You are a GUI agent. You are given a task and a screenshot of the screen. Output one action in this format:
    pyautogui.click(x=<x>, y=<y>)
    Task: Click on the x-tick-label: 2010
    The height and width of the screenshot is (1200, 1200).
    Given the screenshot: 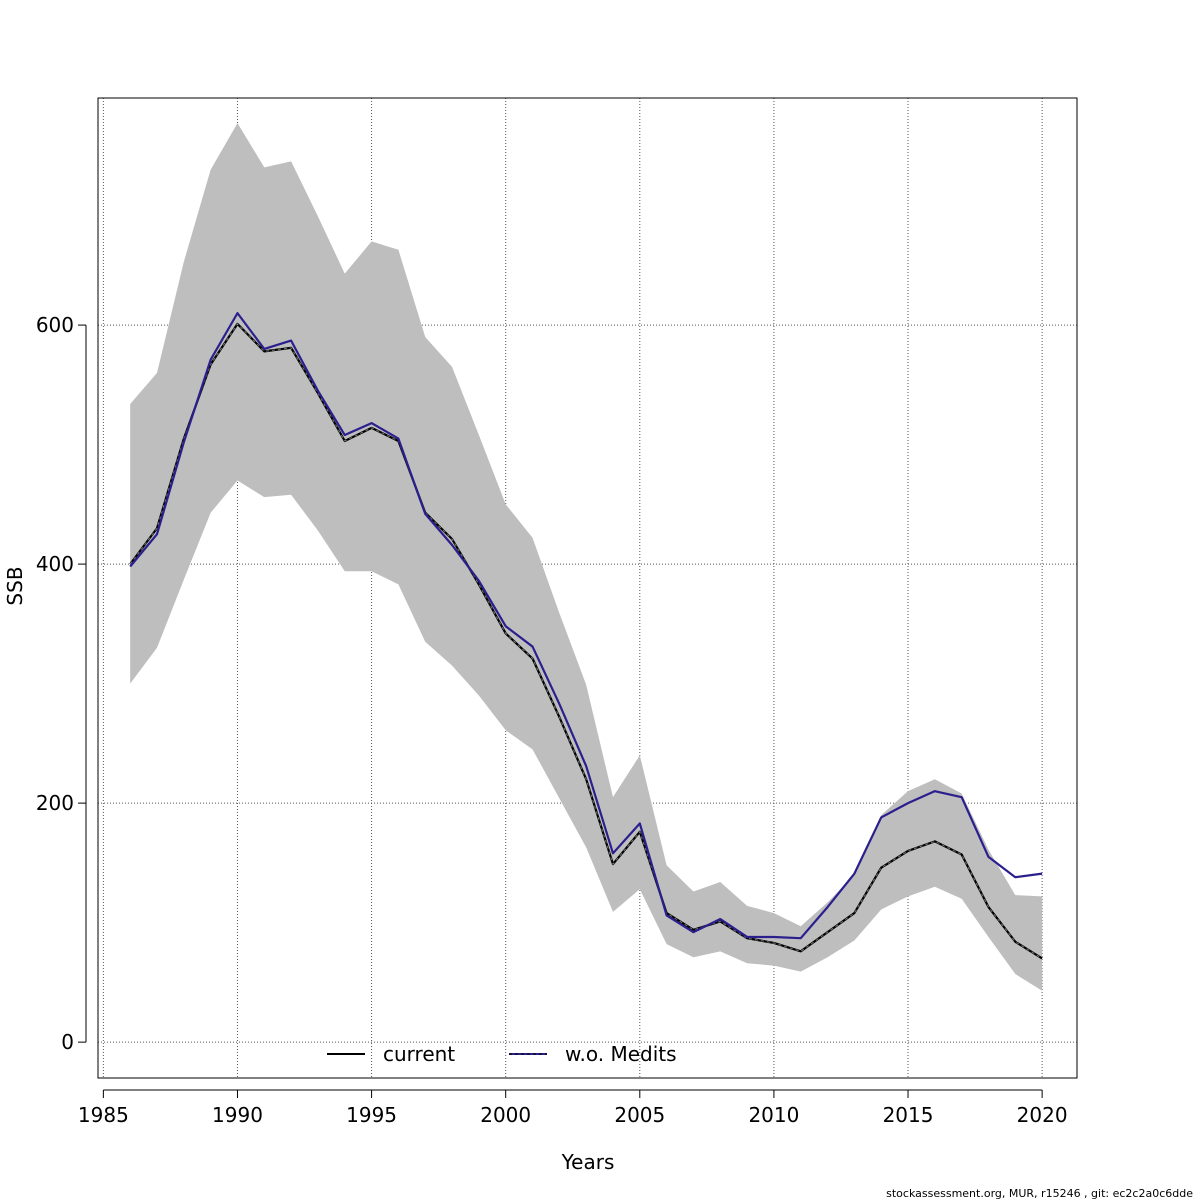 What is the action you would take?
    pyautogui.click(x=773, y=1115)
    